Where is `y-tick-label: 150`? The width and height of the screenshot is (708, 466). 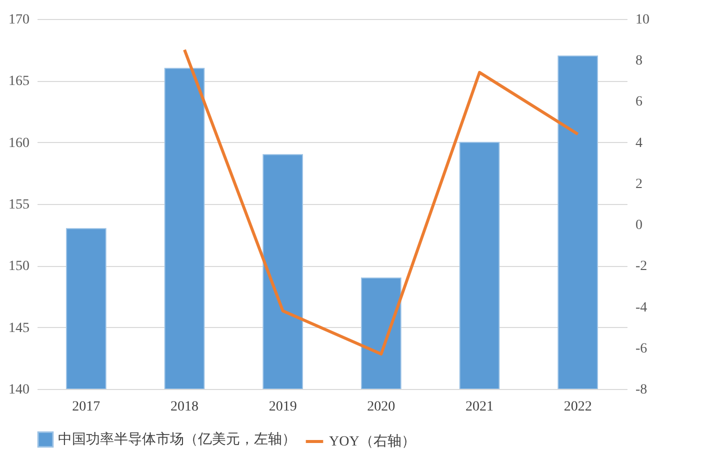
y-tick-label: 150 is located at coordinates (19, 266).